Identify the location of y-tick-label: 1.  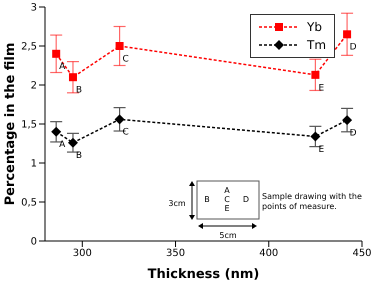
(33, 164).